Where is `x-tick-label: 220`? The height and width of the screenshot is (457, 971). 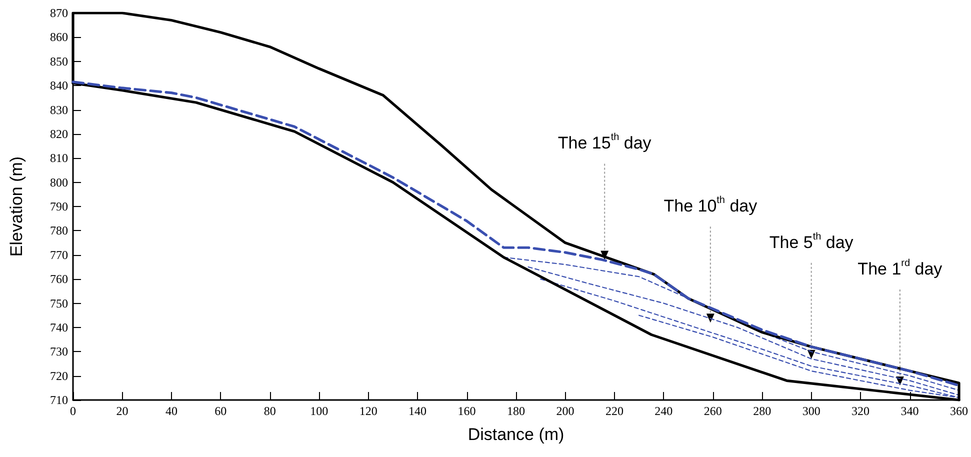
x-tick-label: 220 is located at coordinates (614, 411).